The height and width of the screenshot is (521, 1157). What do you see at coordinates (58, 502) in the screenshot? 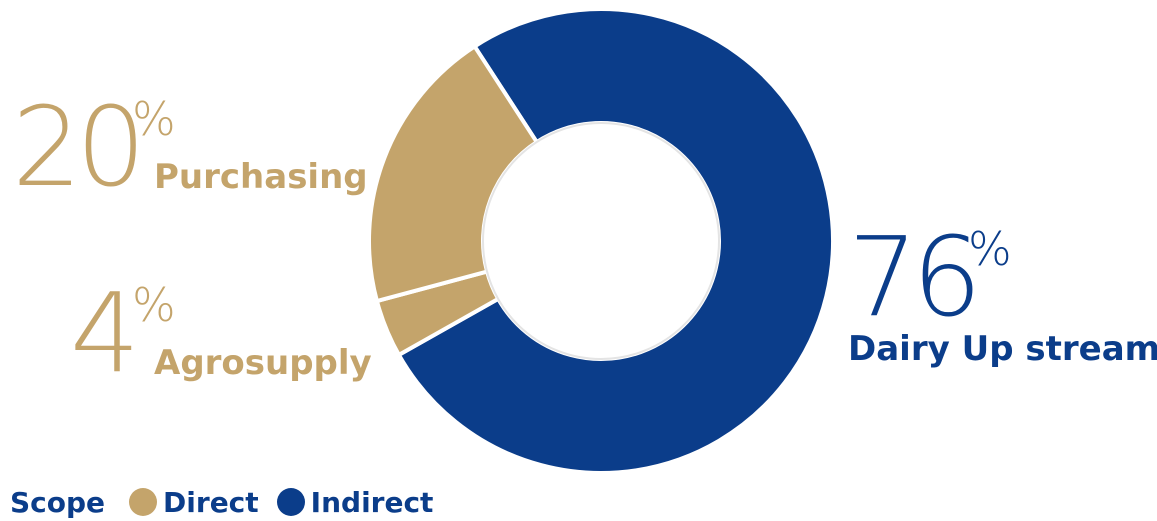
I see `legend-title: Scope` at bounding box center [58, 502].